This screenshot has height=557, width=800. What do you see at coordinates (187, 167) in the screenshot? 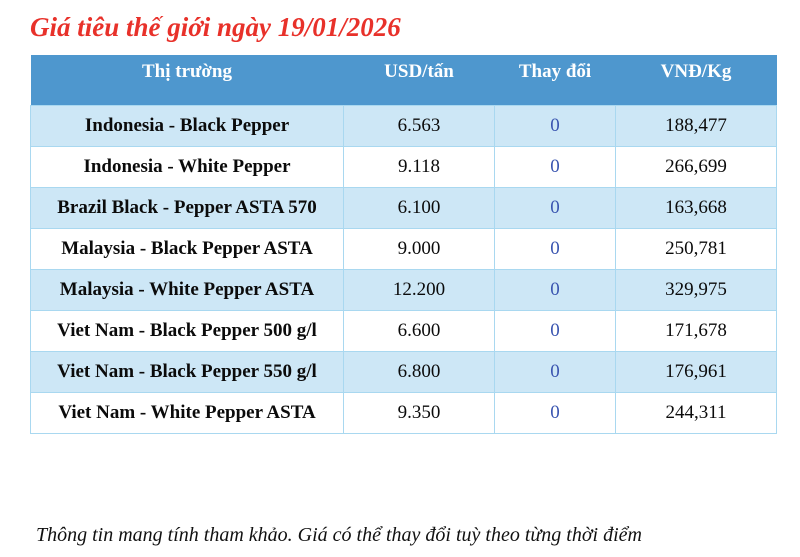
I see `cell-market: Indonesia - White Pepper` at bounding box center [187, 167].